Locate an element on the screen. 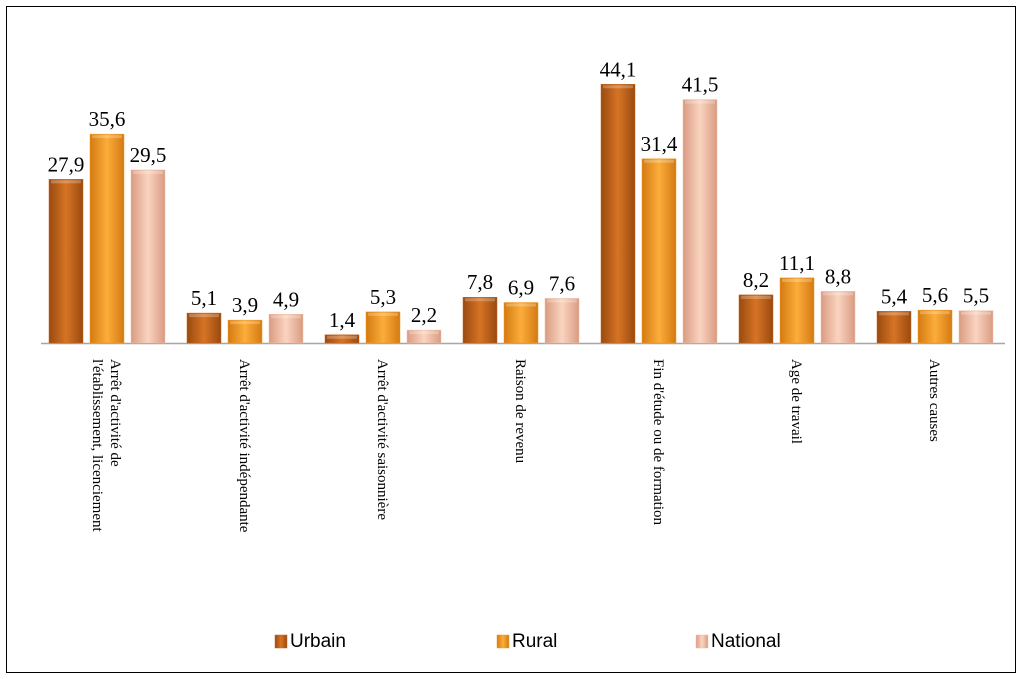  value-label-rural-6: 5,6 is located at coordinates (935, 295).